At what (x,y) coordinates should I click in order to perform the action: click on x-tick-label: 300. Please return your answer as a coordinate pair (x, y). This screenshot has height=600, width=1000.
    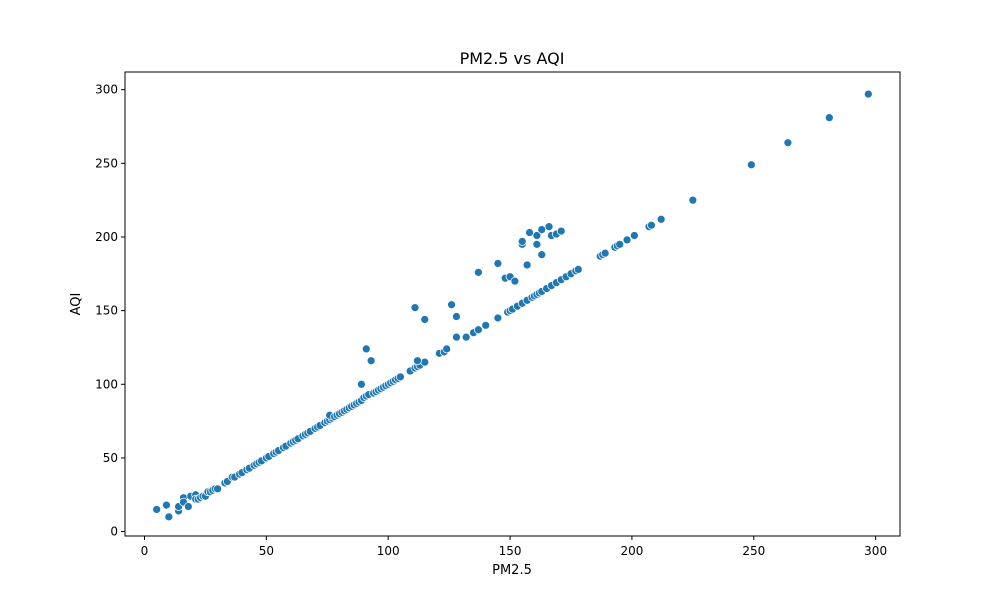
    Looking at the image, I should click on (875, 551).